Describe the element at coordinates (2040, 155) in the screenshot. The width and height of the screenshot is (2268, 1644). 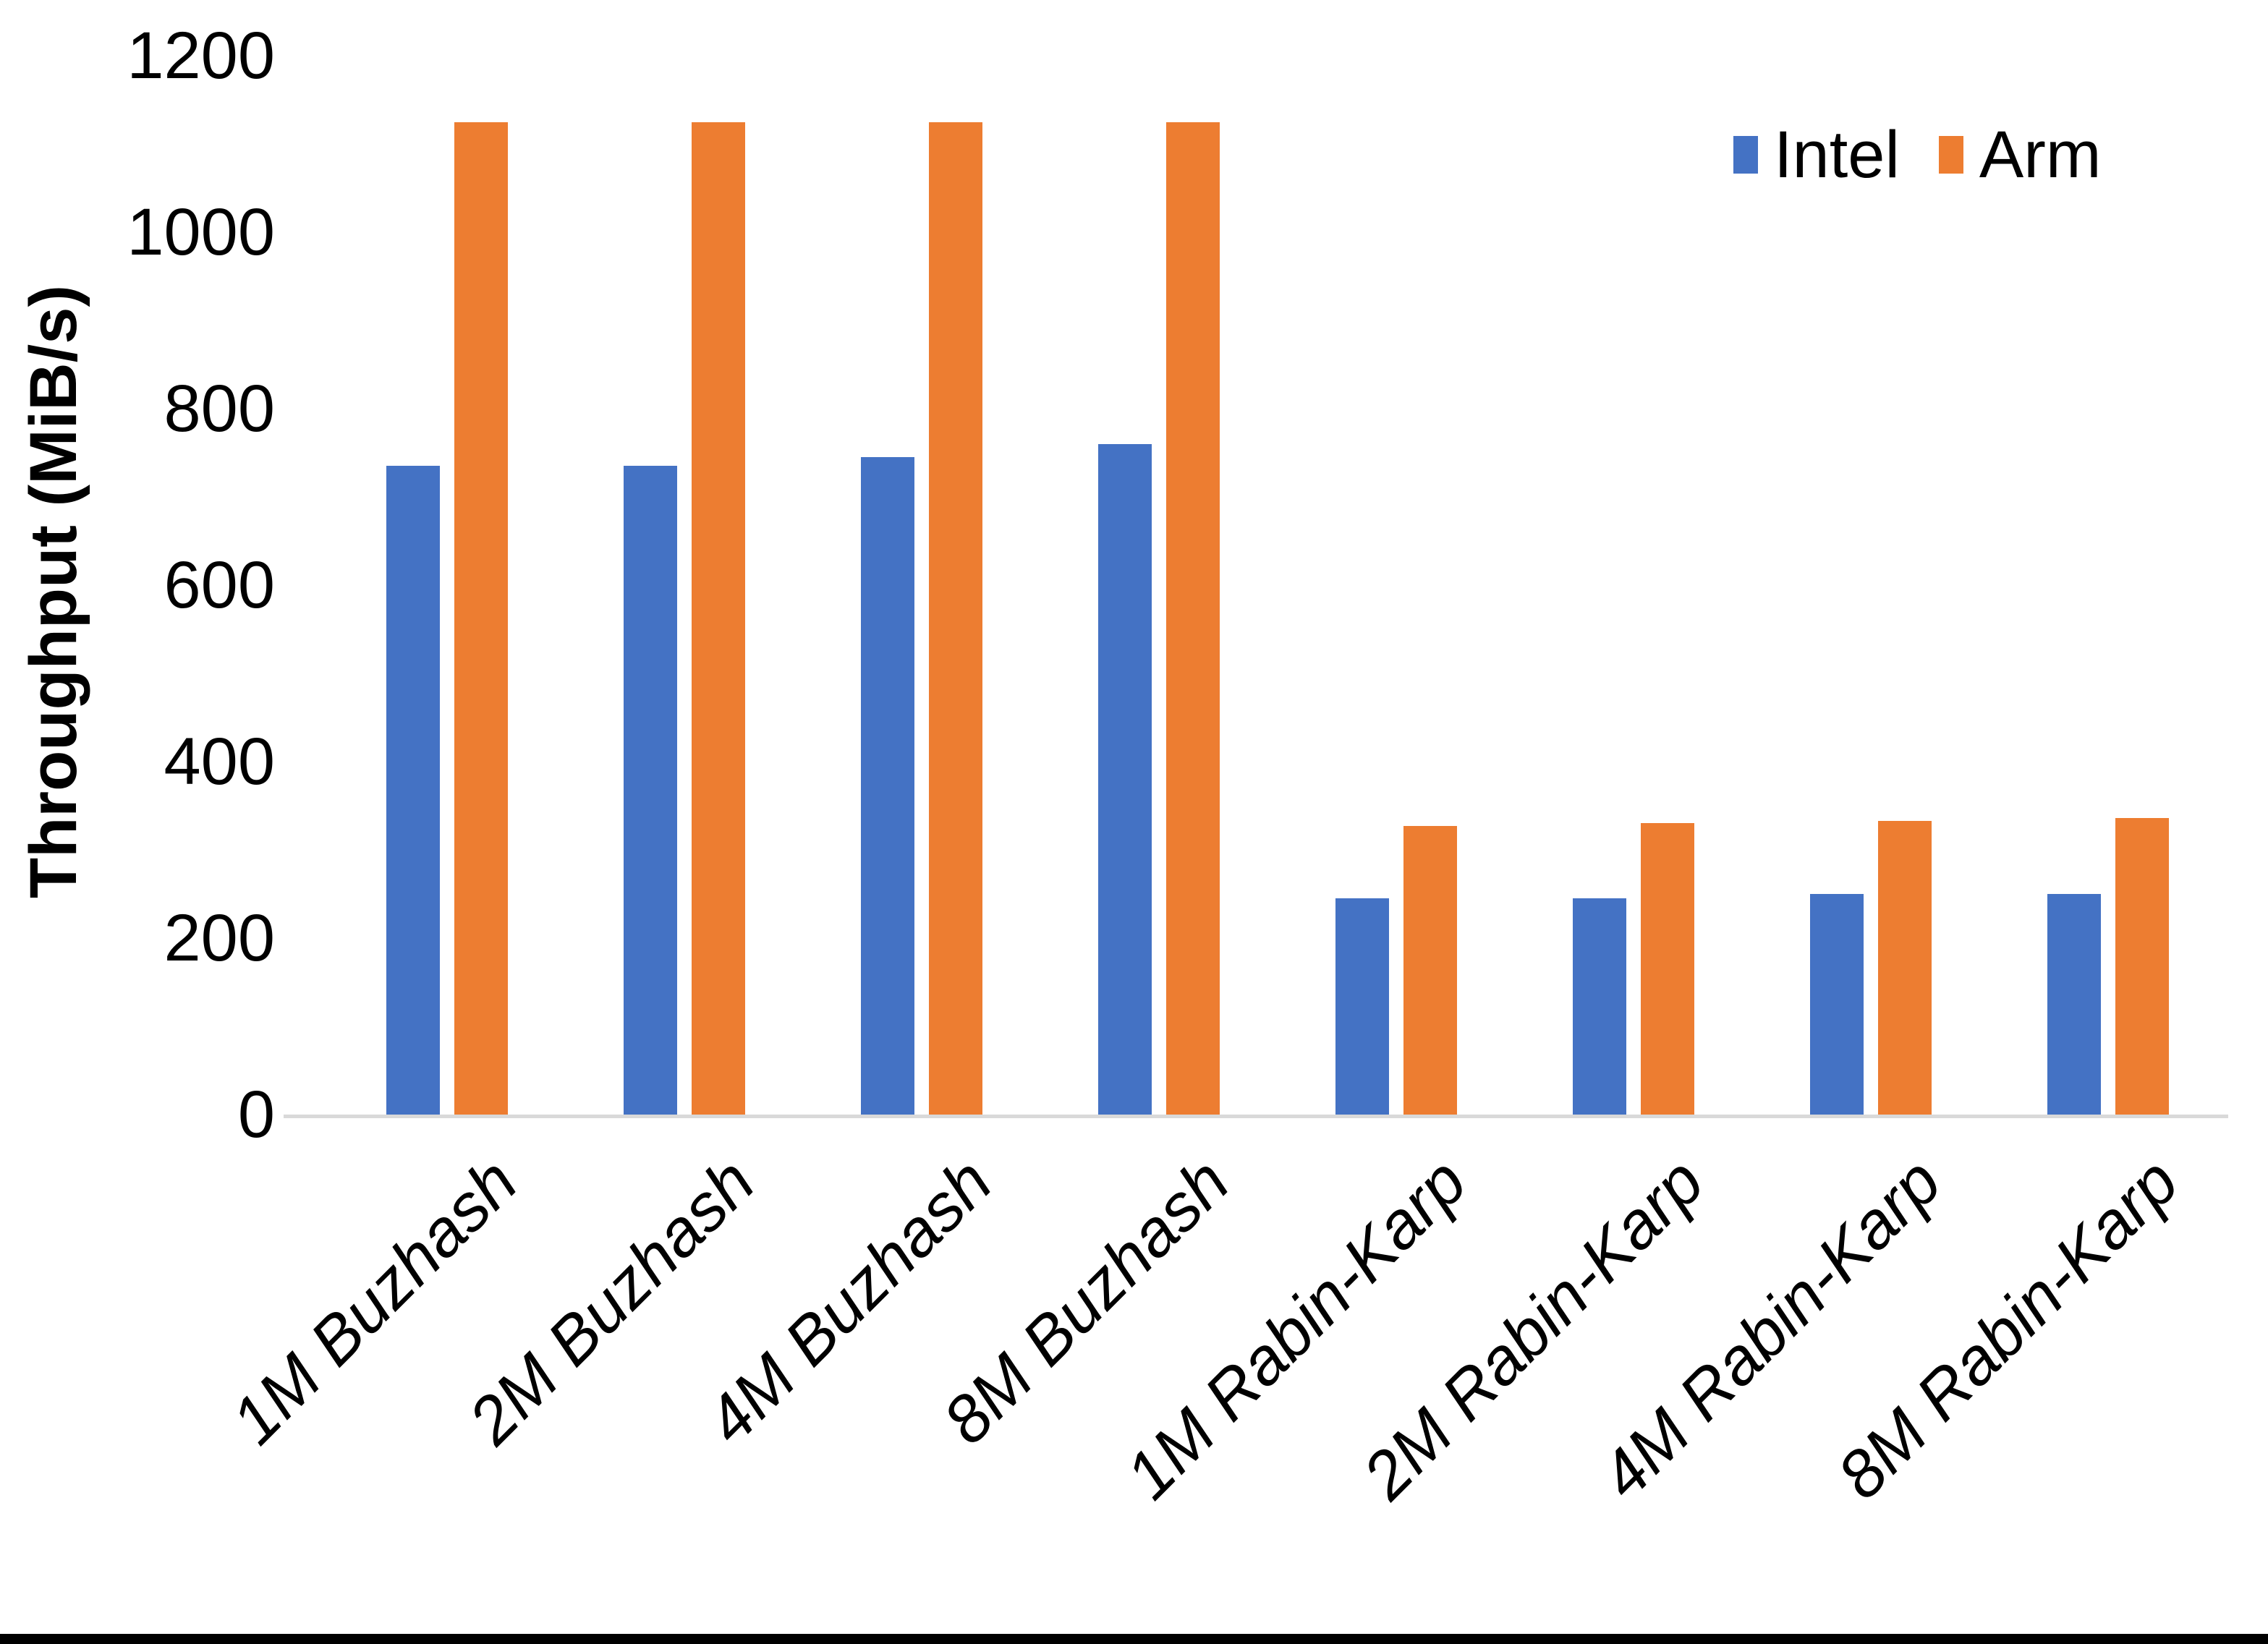
I see `legend-label-arm: Arm` at that location.